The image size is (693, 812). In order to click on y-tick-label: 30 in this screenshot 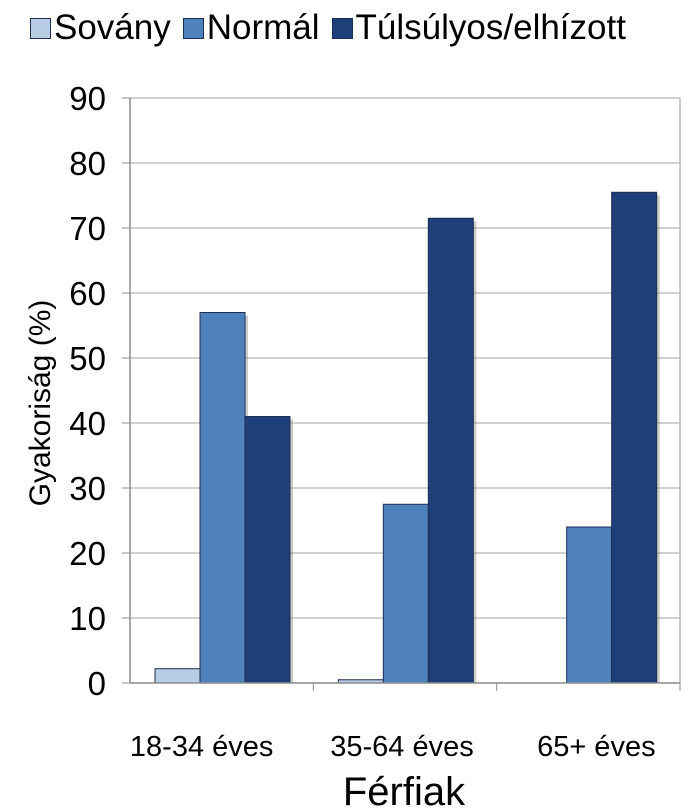, I will do `click(87, 488)`.